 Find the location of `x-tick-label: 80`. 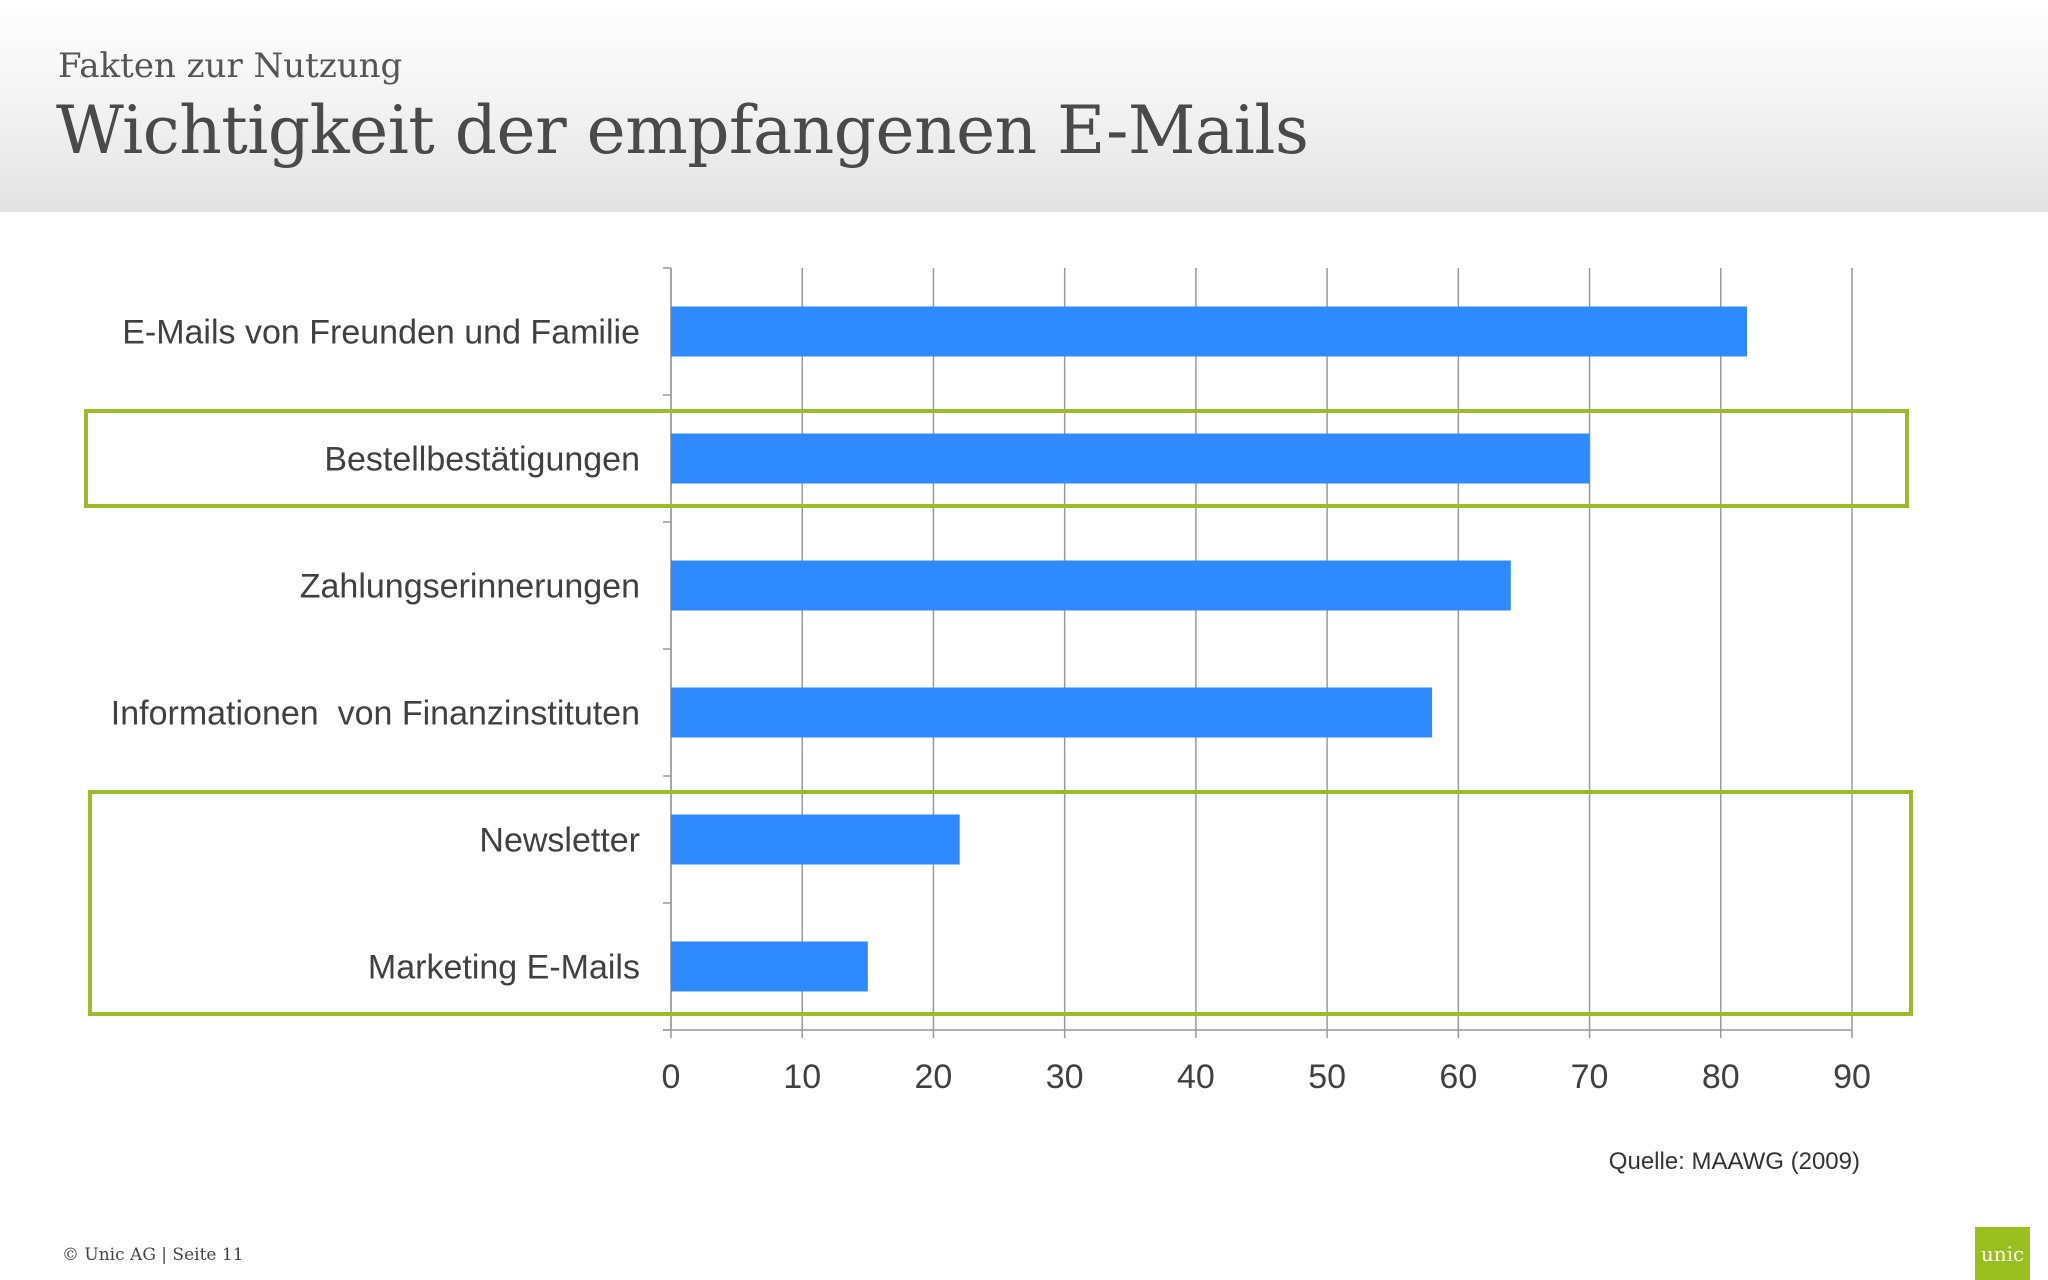

x-tick-label: 80 is located at coordinates (1721, 1077).